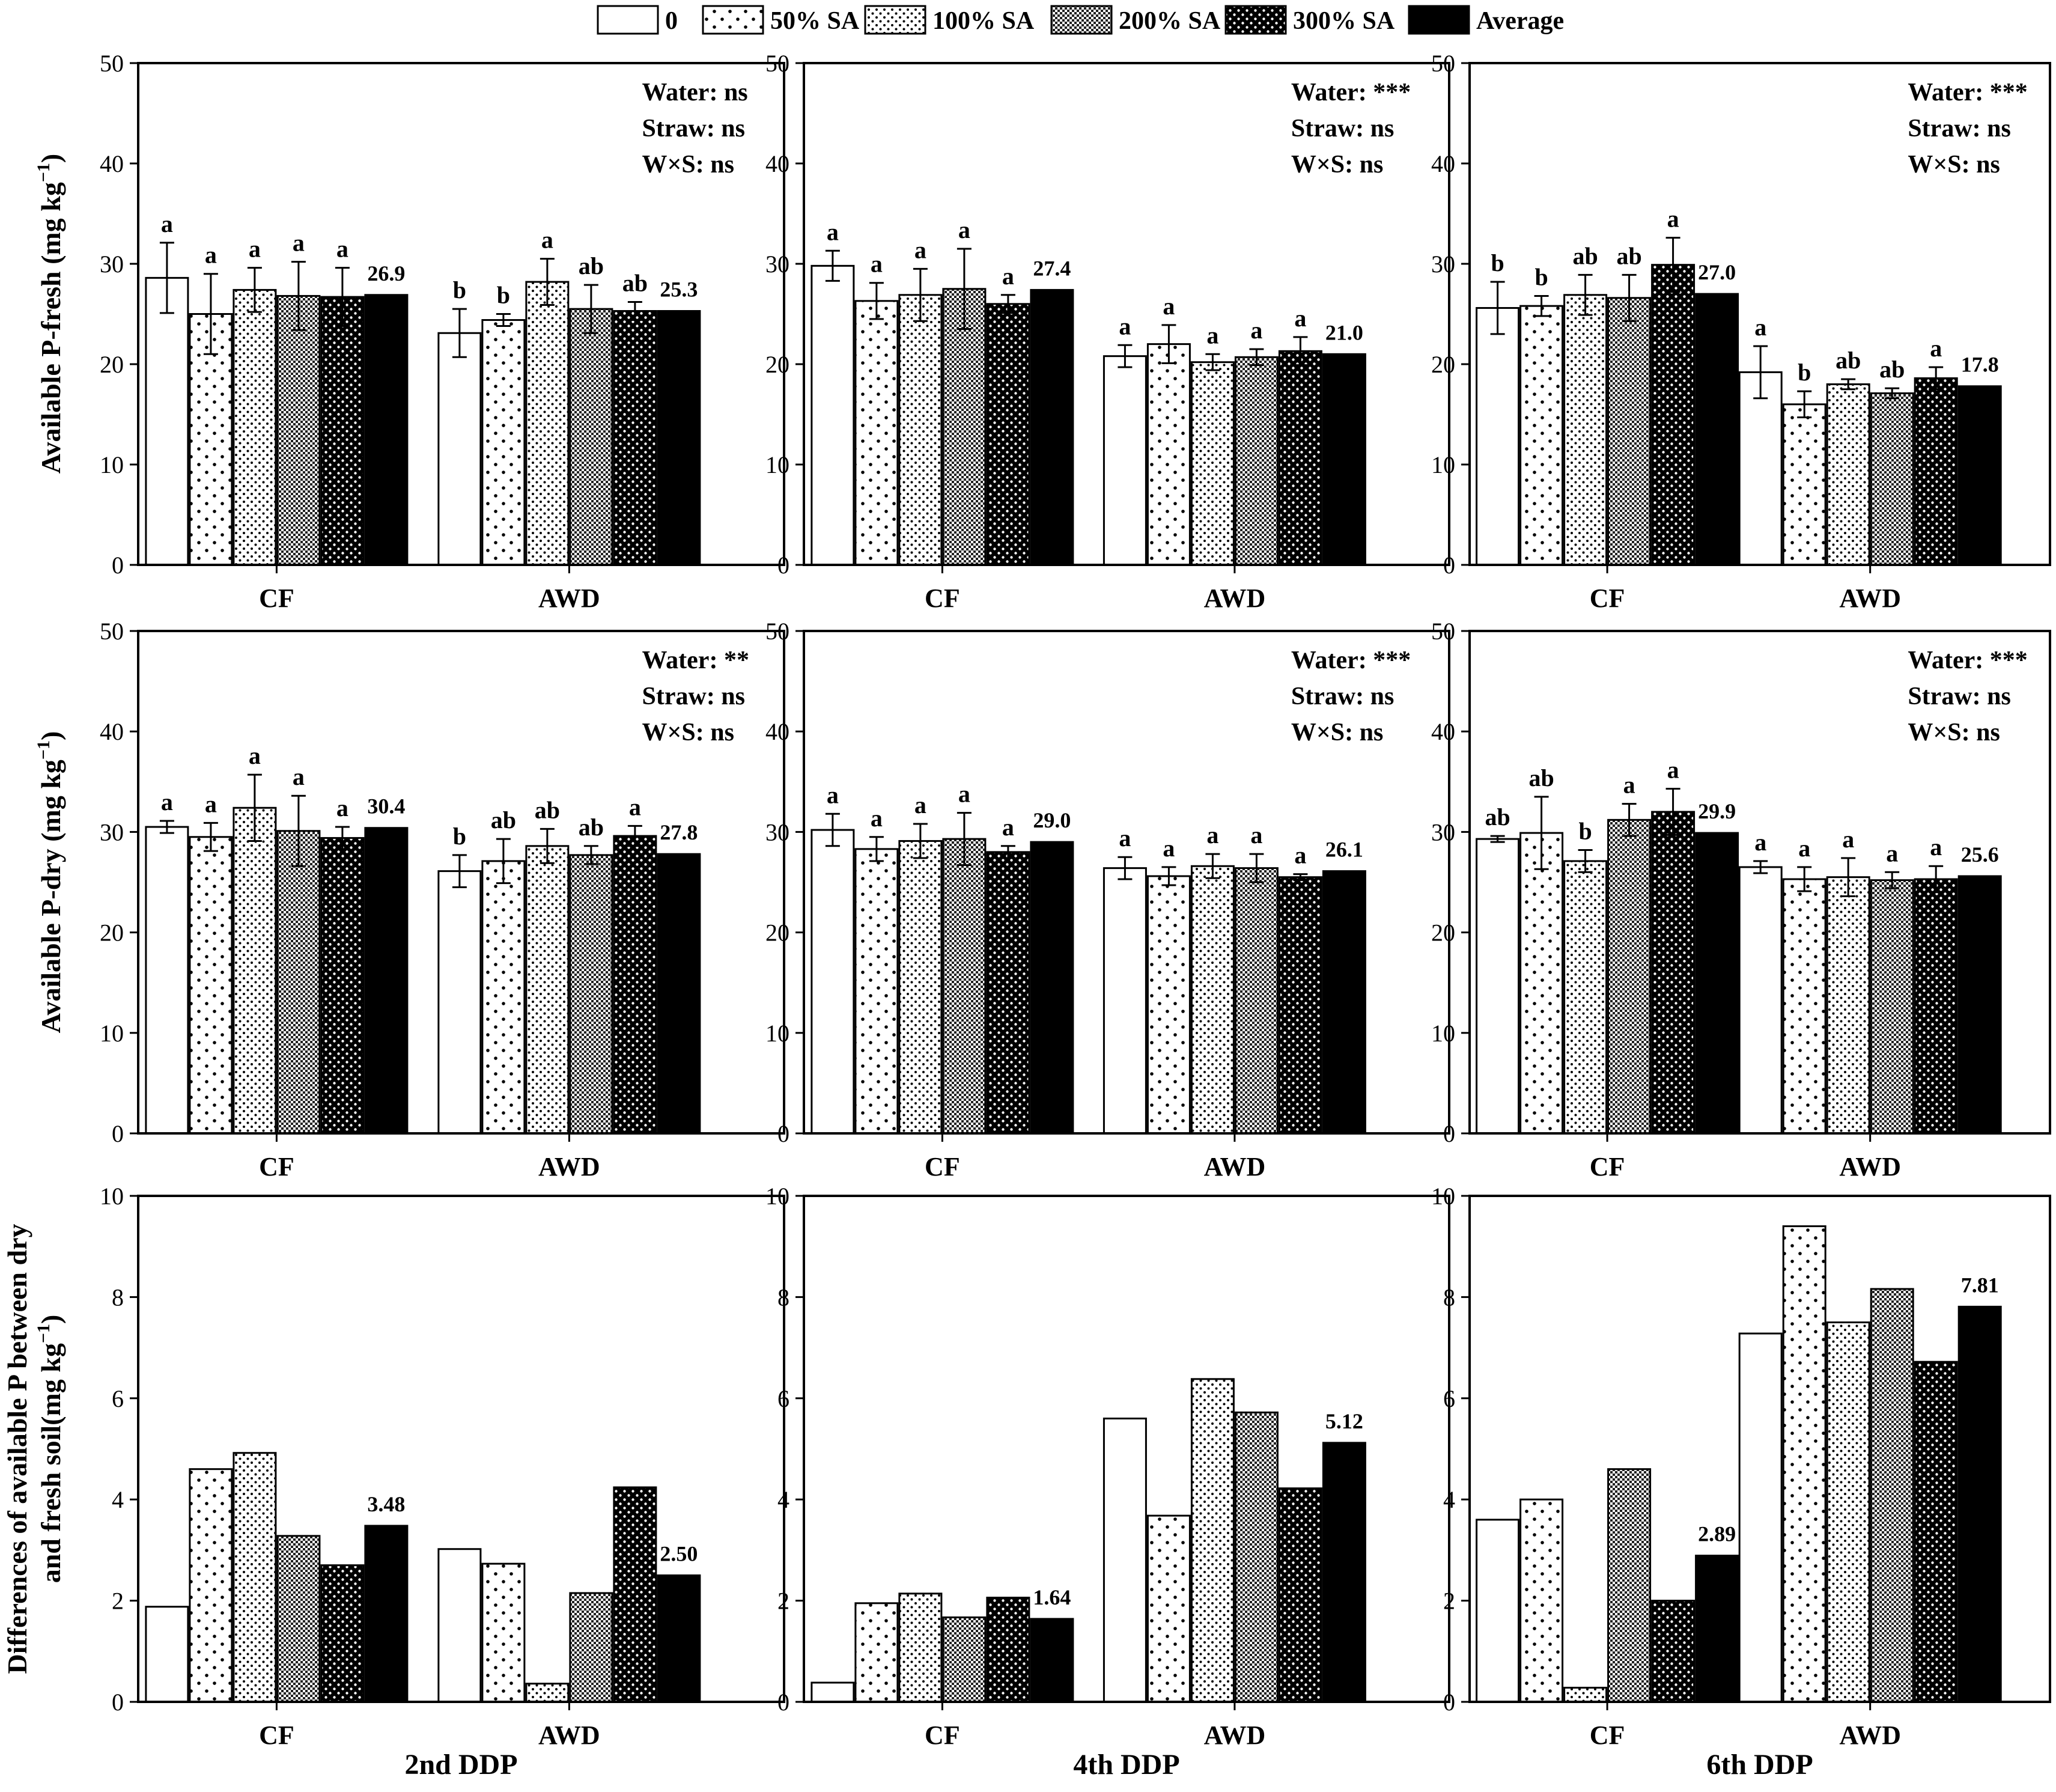  Describe the element at coordinates (1126, 1765) in the screenshot. I see `column-label-2: 4th DDP` at that location.